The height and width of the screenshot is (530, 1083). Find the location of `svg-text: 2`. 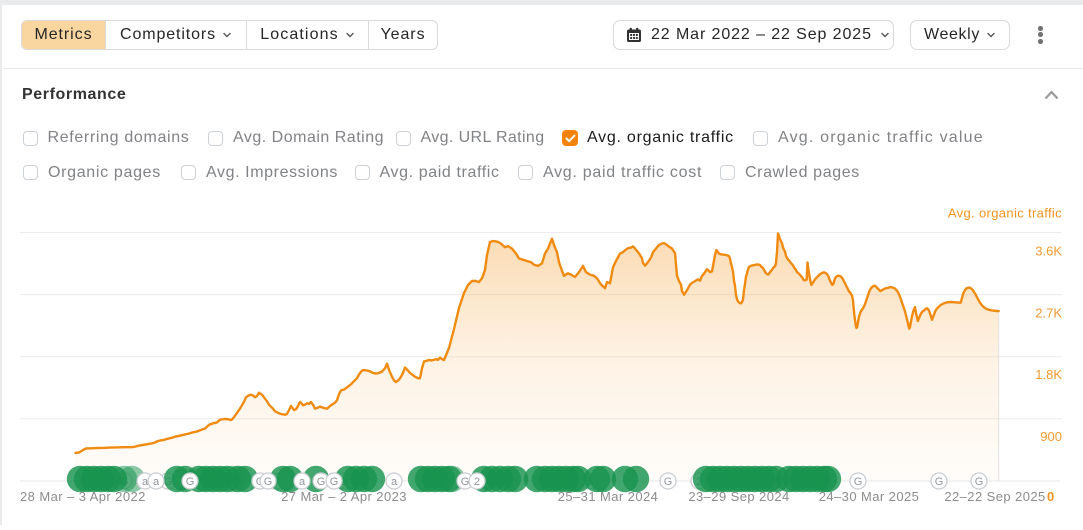

svg-text: 2 is located at coordinates (477, 482).